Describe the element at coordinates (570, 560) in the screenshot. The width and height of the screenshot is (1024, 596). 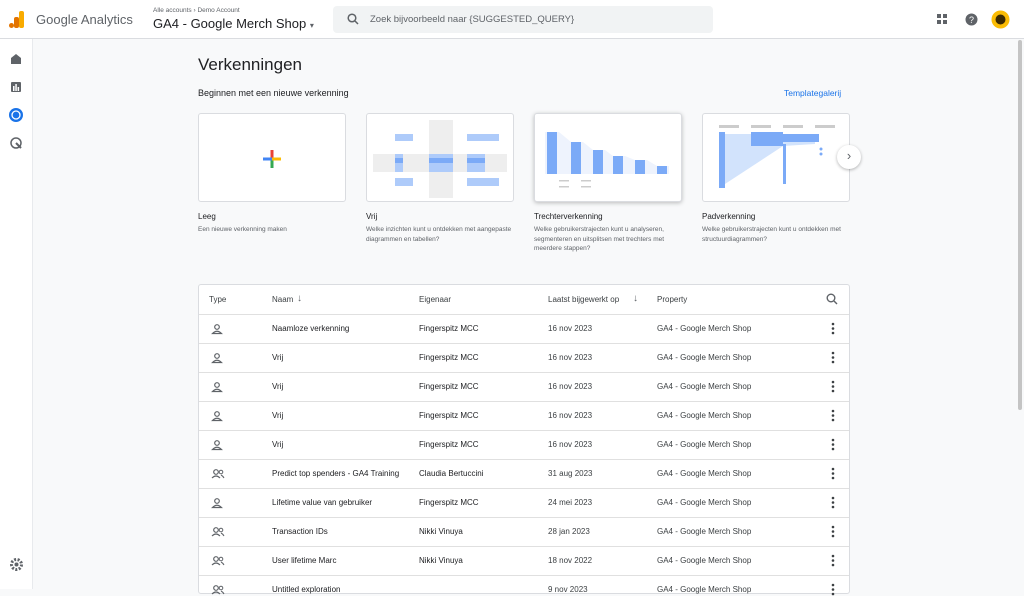
I see `last-updated: 18 nov 2022` at that location.